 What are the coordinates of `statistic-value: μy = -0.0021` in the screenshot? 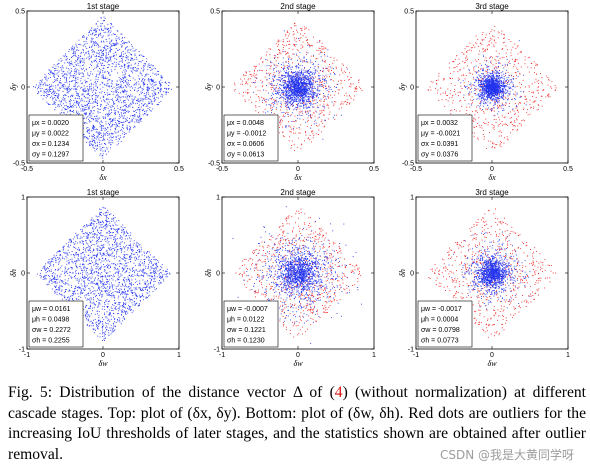 It's located at (440, 134).